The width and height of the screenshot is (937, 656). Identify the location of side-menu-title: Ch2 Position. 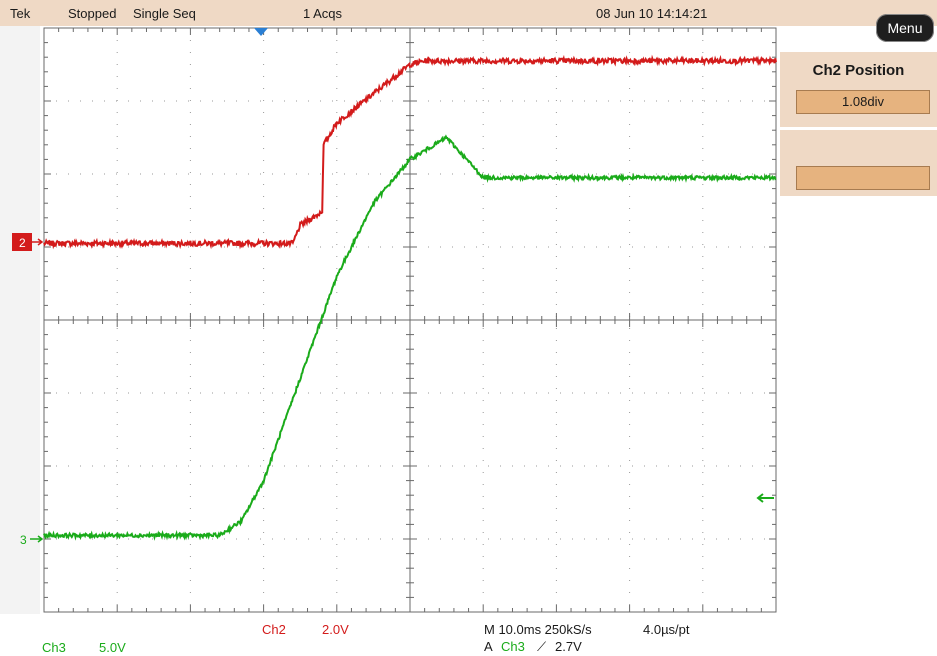
(858, 70).